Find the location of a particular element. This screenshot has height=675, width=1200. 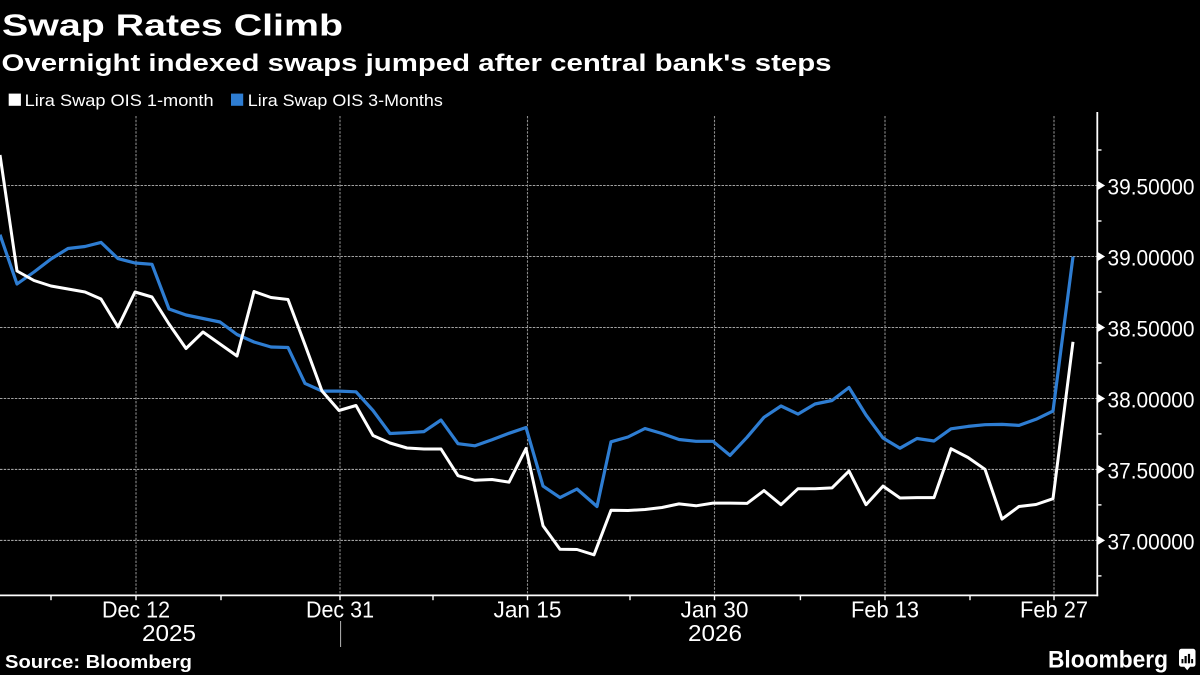

svg-text: Lira Swap OIS 1-month is located at coordinates (119, 100).